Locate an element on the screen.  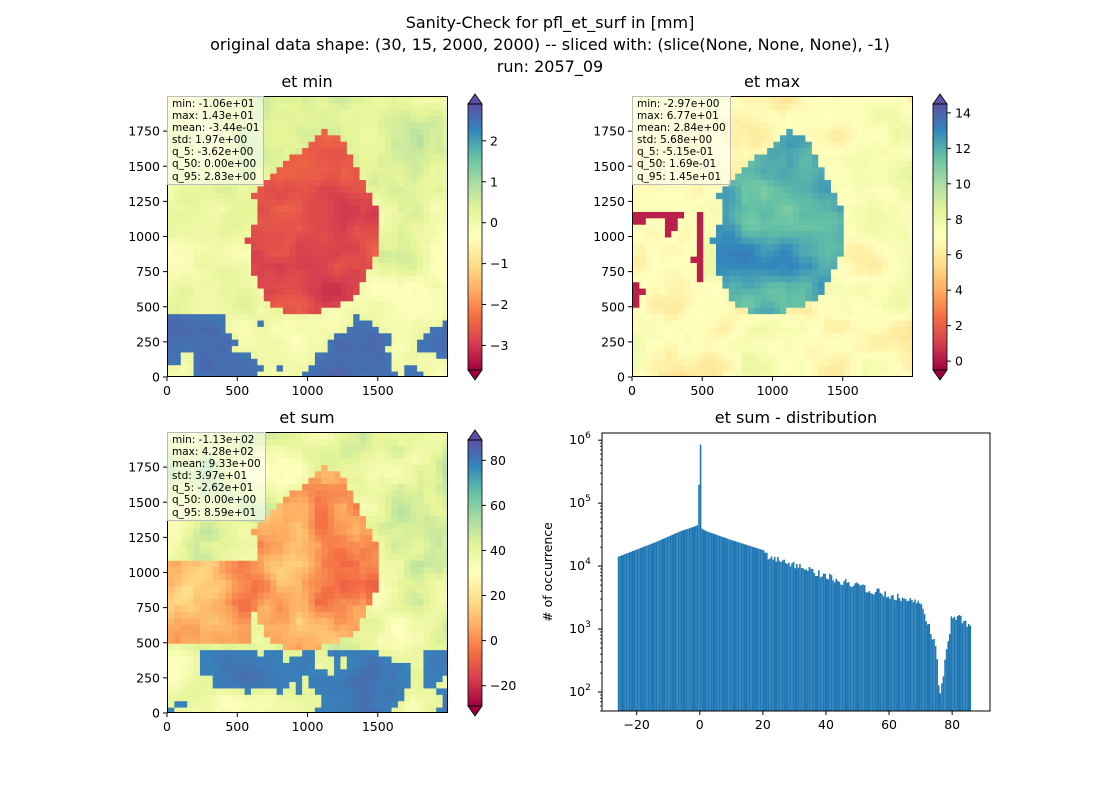
stats-line: q_50: 0.00e+00 is located at coordinates (214, 164).